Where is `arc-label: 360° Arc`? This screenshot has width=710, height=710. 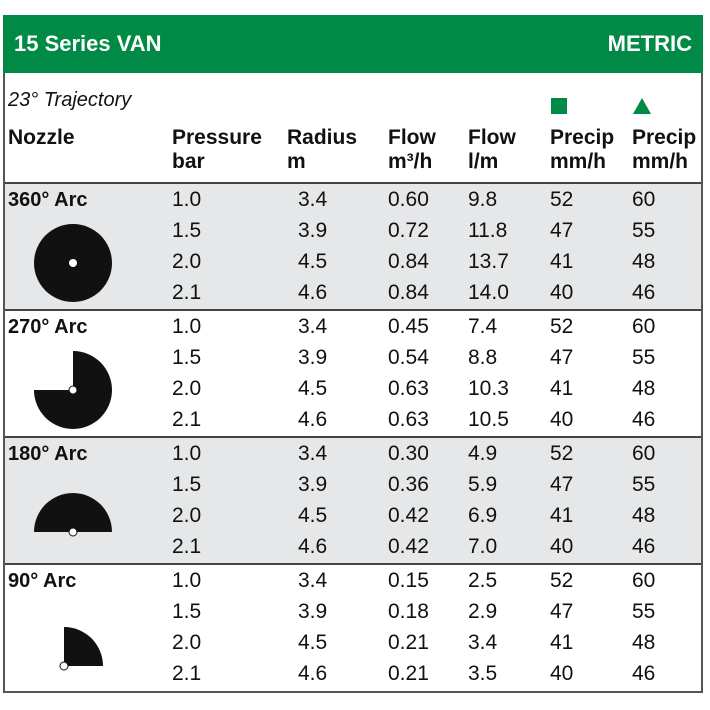
arc-label: 360° Arc is located at coordinates (48, 200).